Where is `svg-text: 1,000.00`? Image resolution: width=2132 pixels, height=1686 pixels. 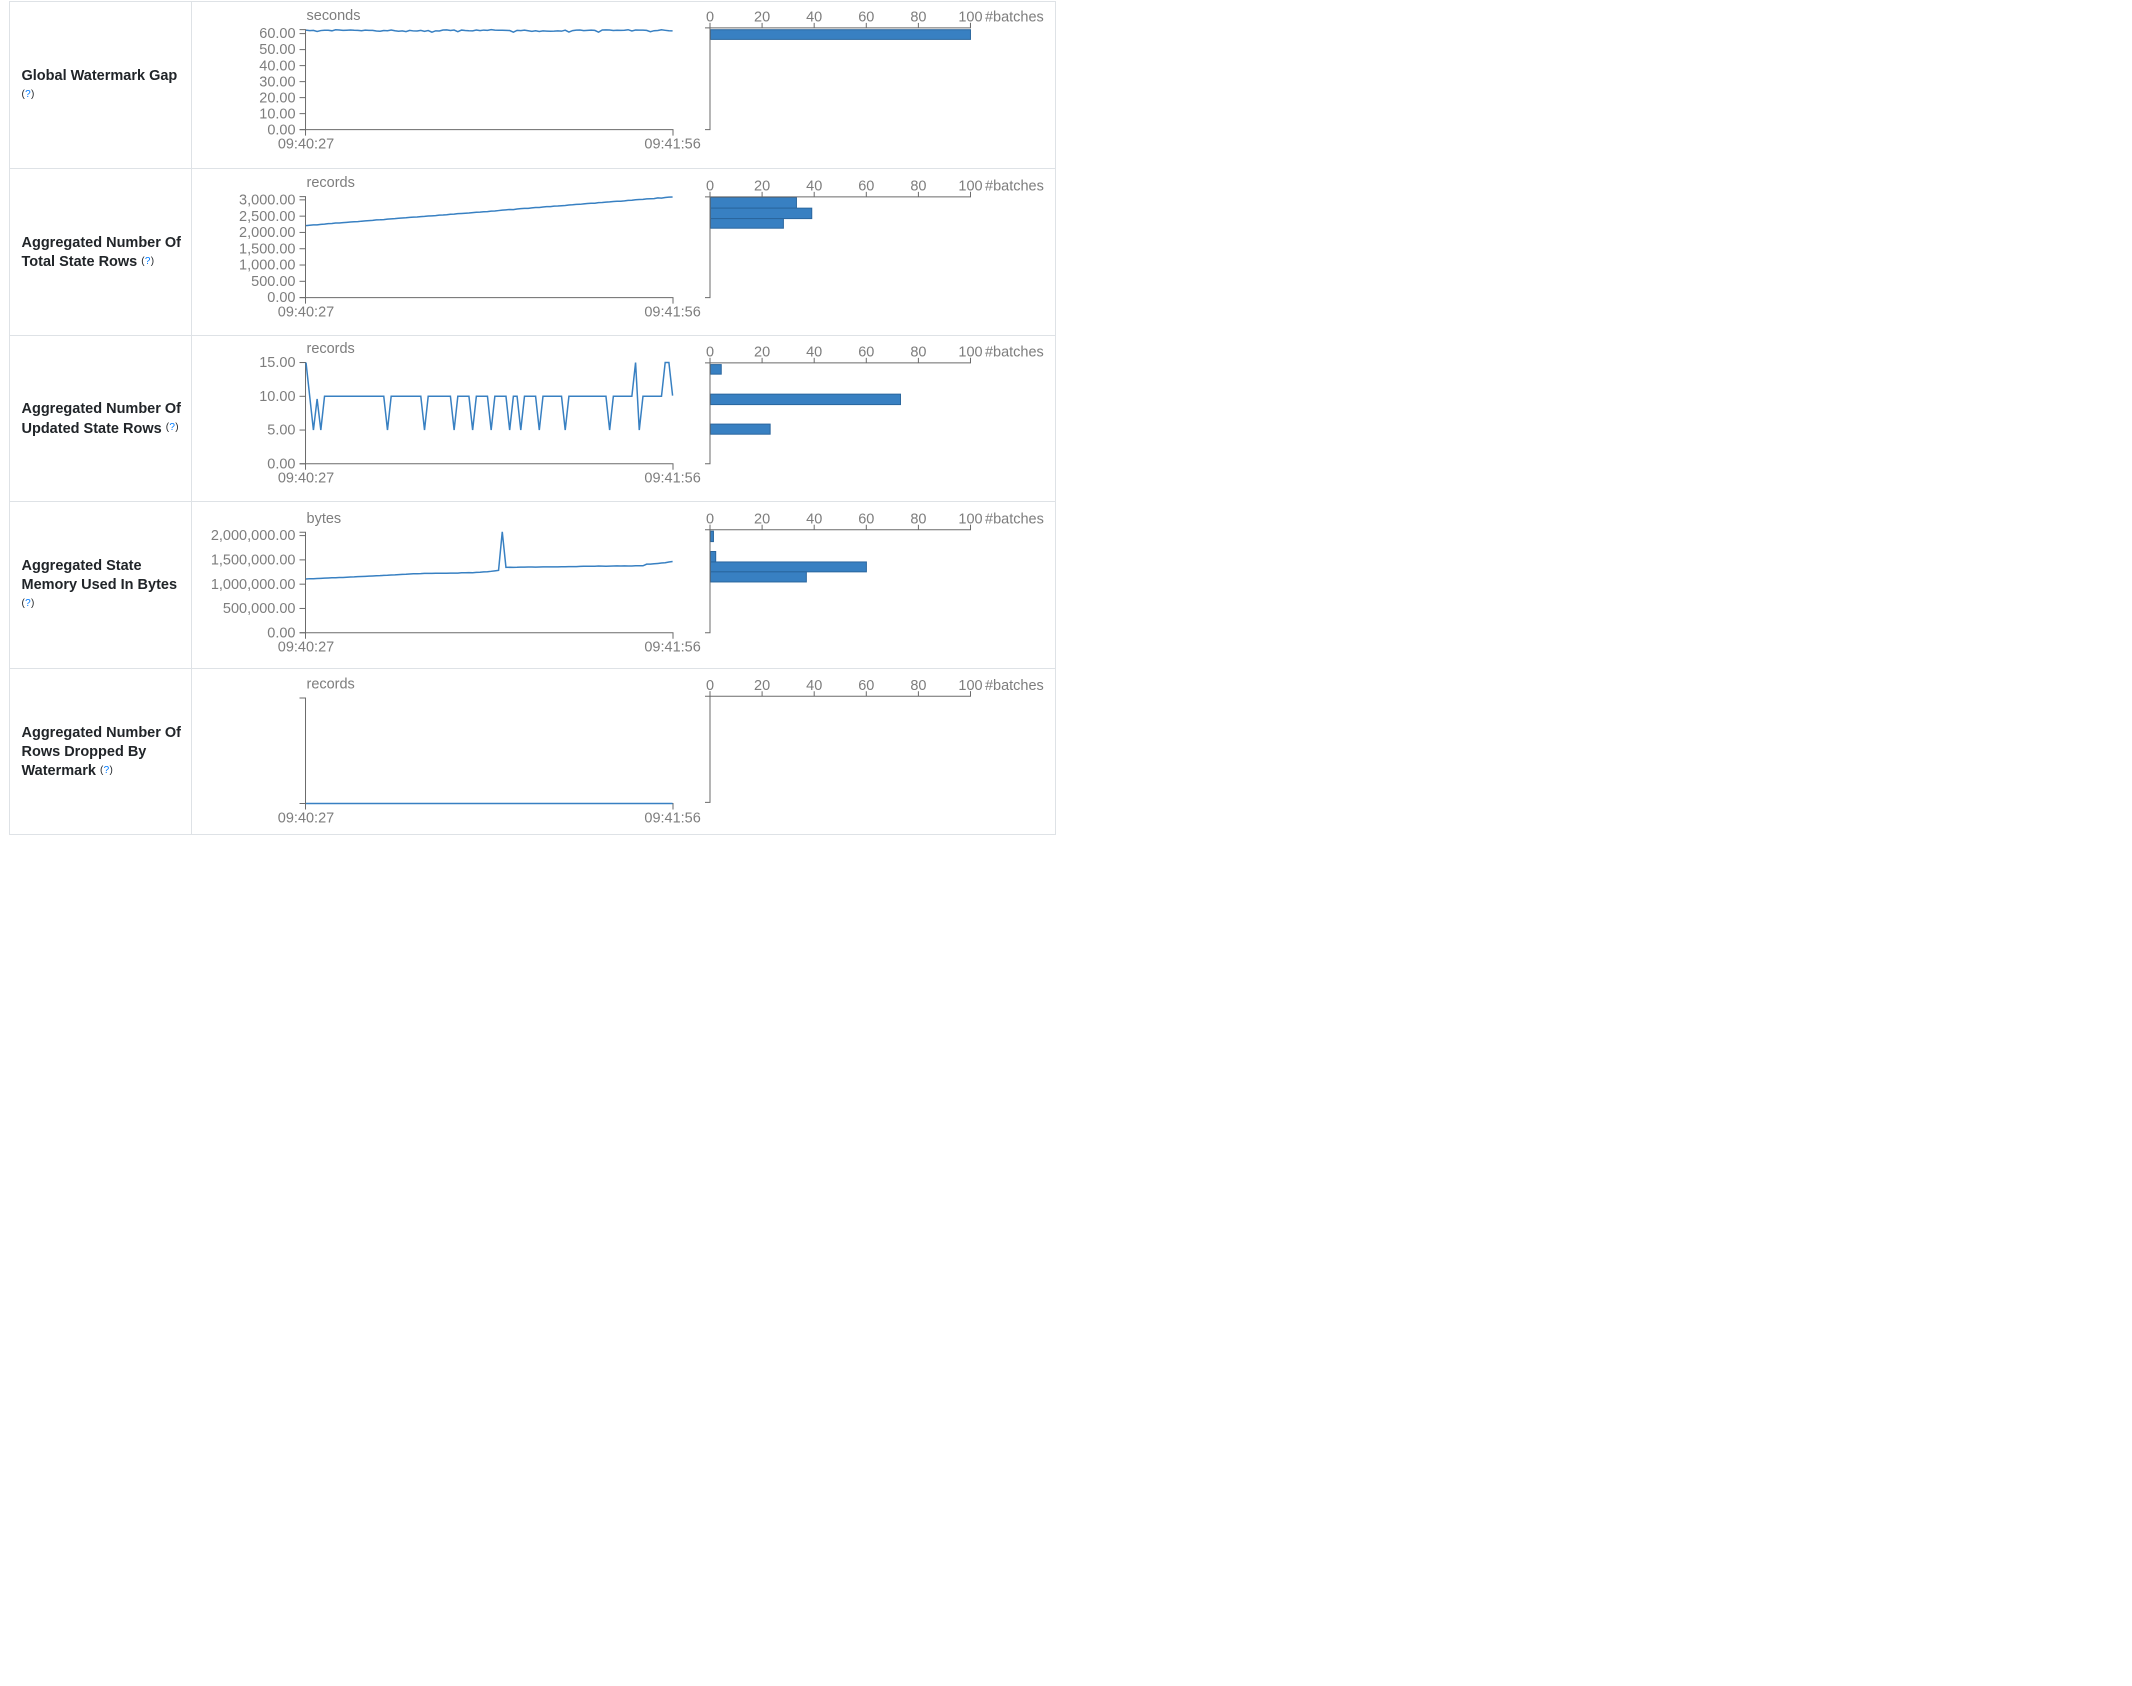 svg-text: 1,000.00 is located at coordinates (267, 265).